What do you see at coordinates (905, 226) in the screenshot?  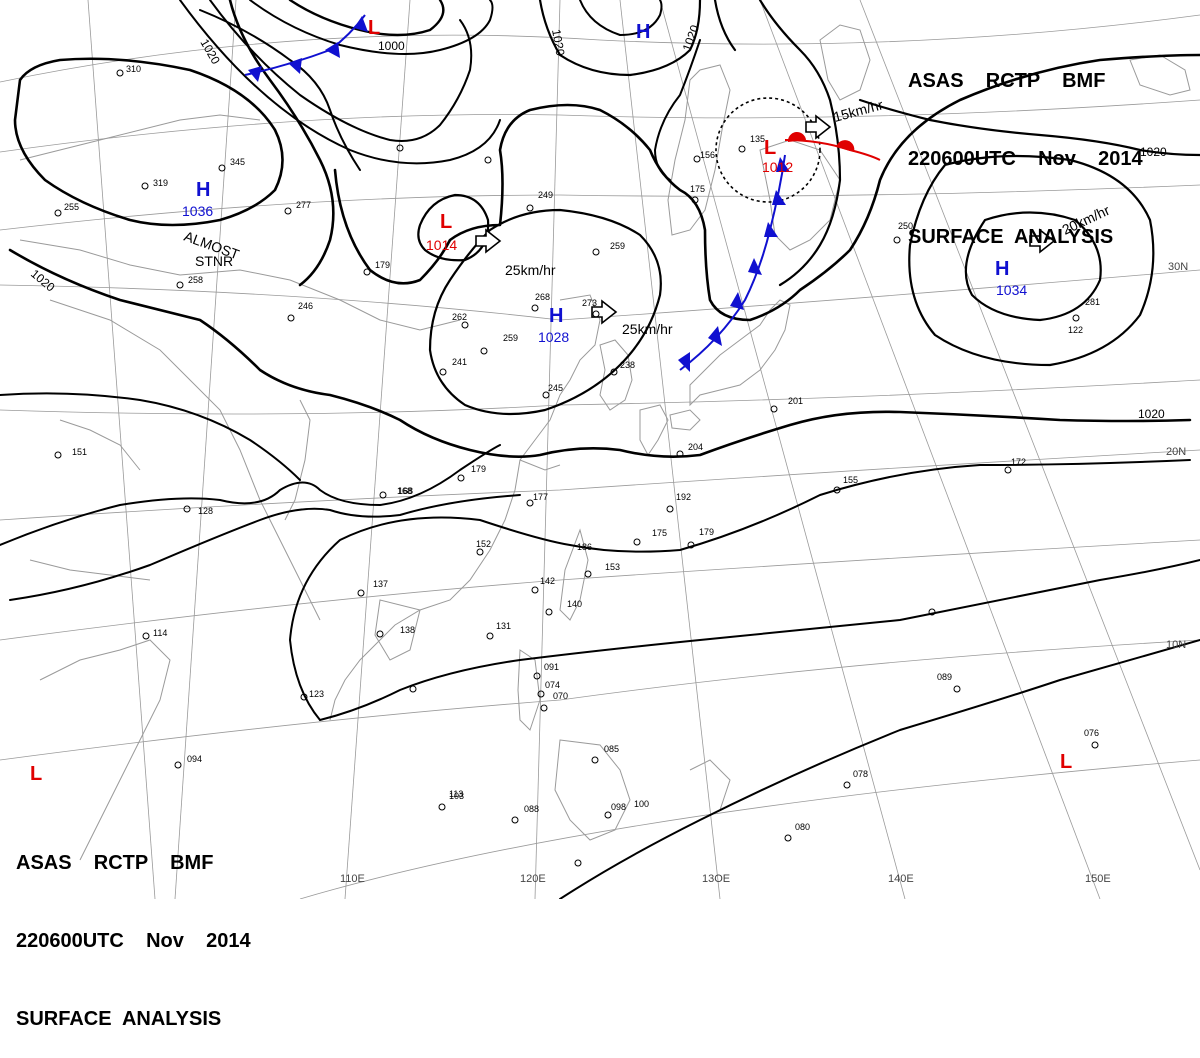 I see `station-value: 250` at bounding box center [905, 226].